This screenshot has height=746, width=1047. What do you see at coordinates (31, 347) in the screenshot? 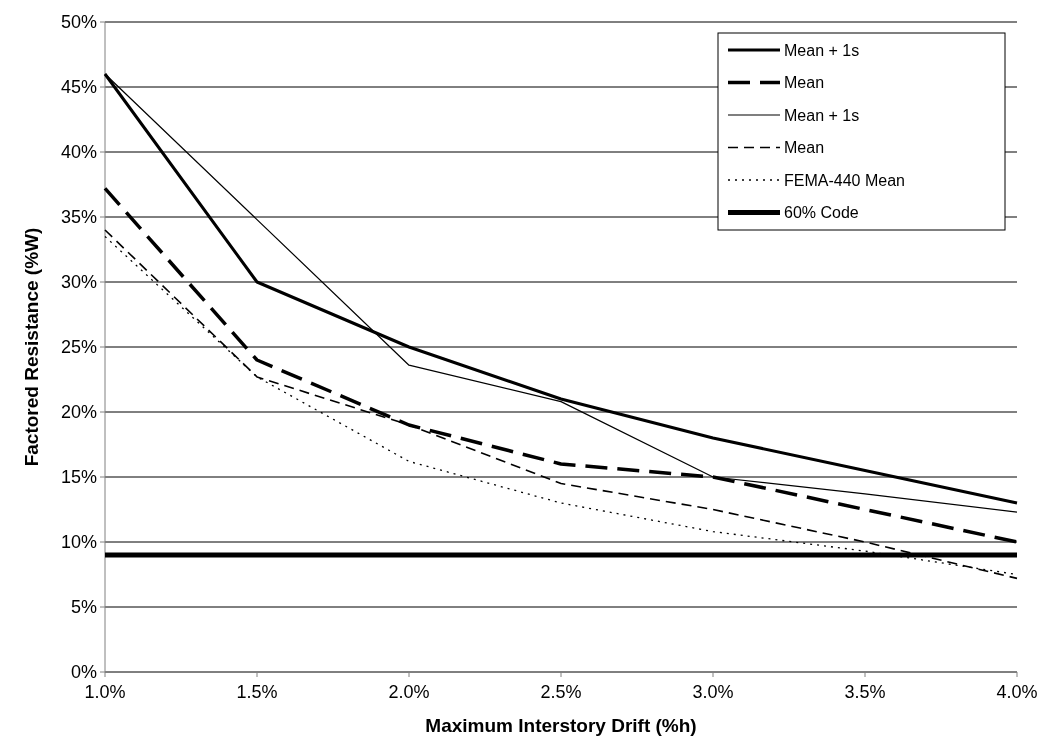
I see `y-axis-title: Factored Resistance (%W)` at bounding box center [31, 347].